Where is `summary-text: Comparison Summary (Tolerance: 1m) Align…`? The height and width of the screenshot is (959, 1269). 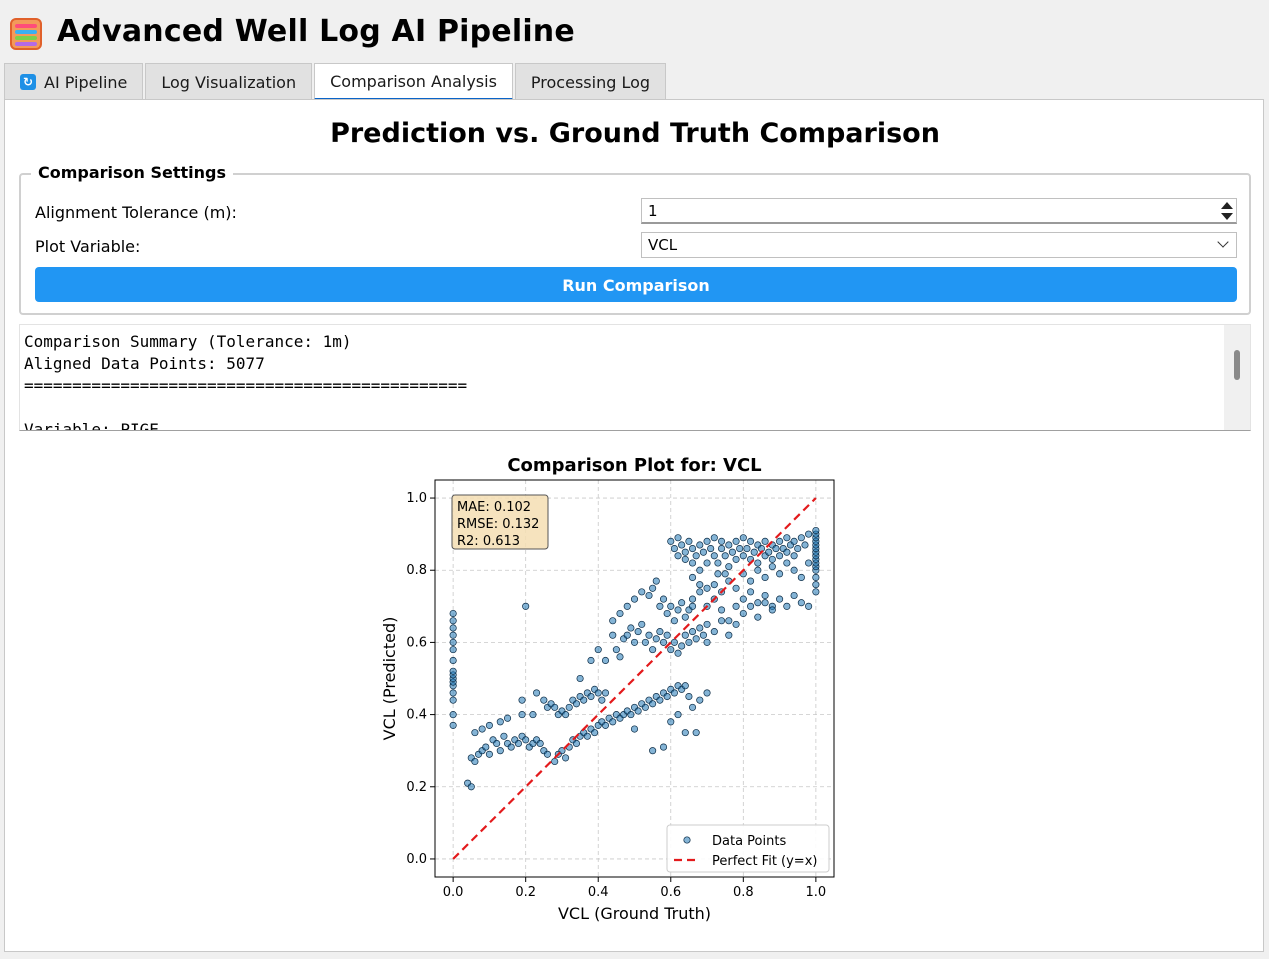 summary-text: Comparison Summary (Tolerance: 1m) Align… is located at coordinates (635, 378).